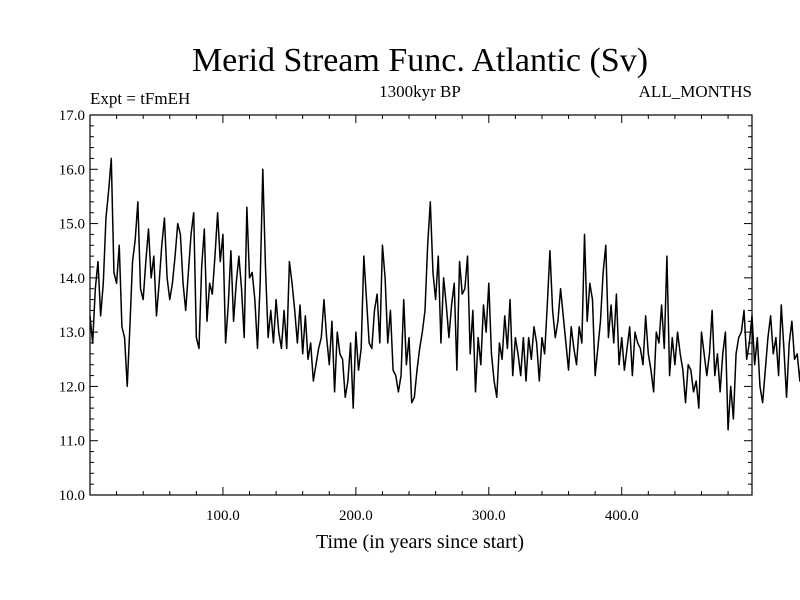  Describe the element at coordinates (72, 442) in the screenshot. I see `y-tick-label: 11.0` at that location.